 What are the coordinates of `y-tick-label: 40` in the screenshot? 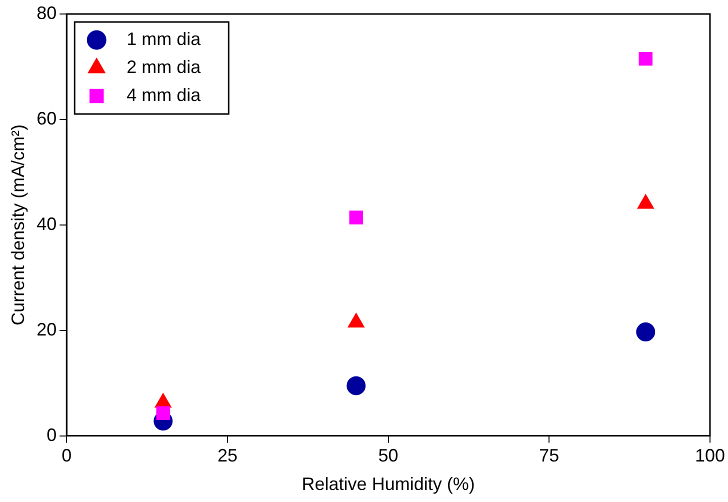 It's located at (46, 224).